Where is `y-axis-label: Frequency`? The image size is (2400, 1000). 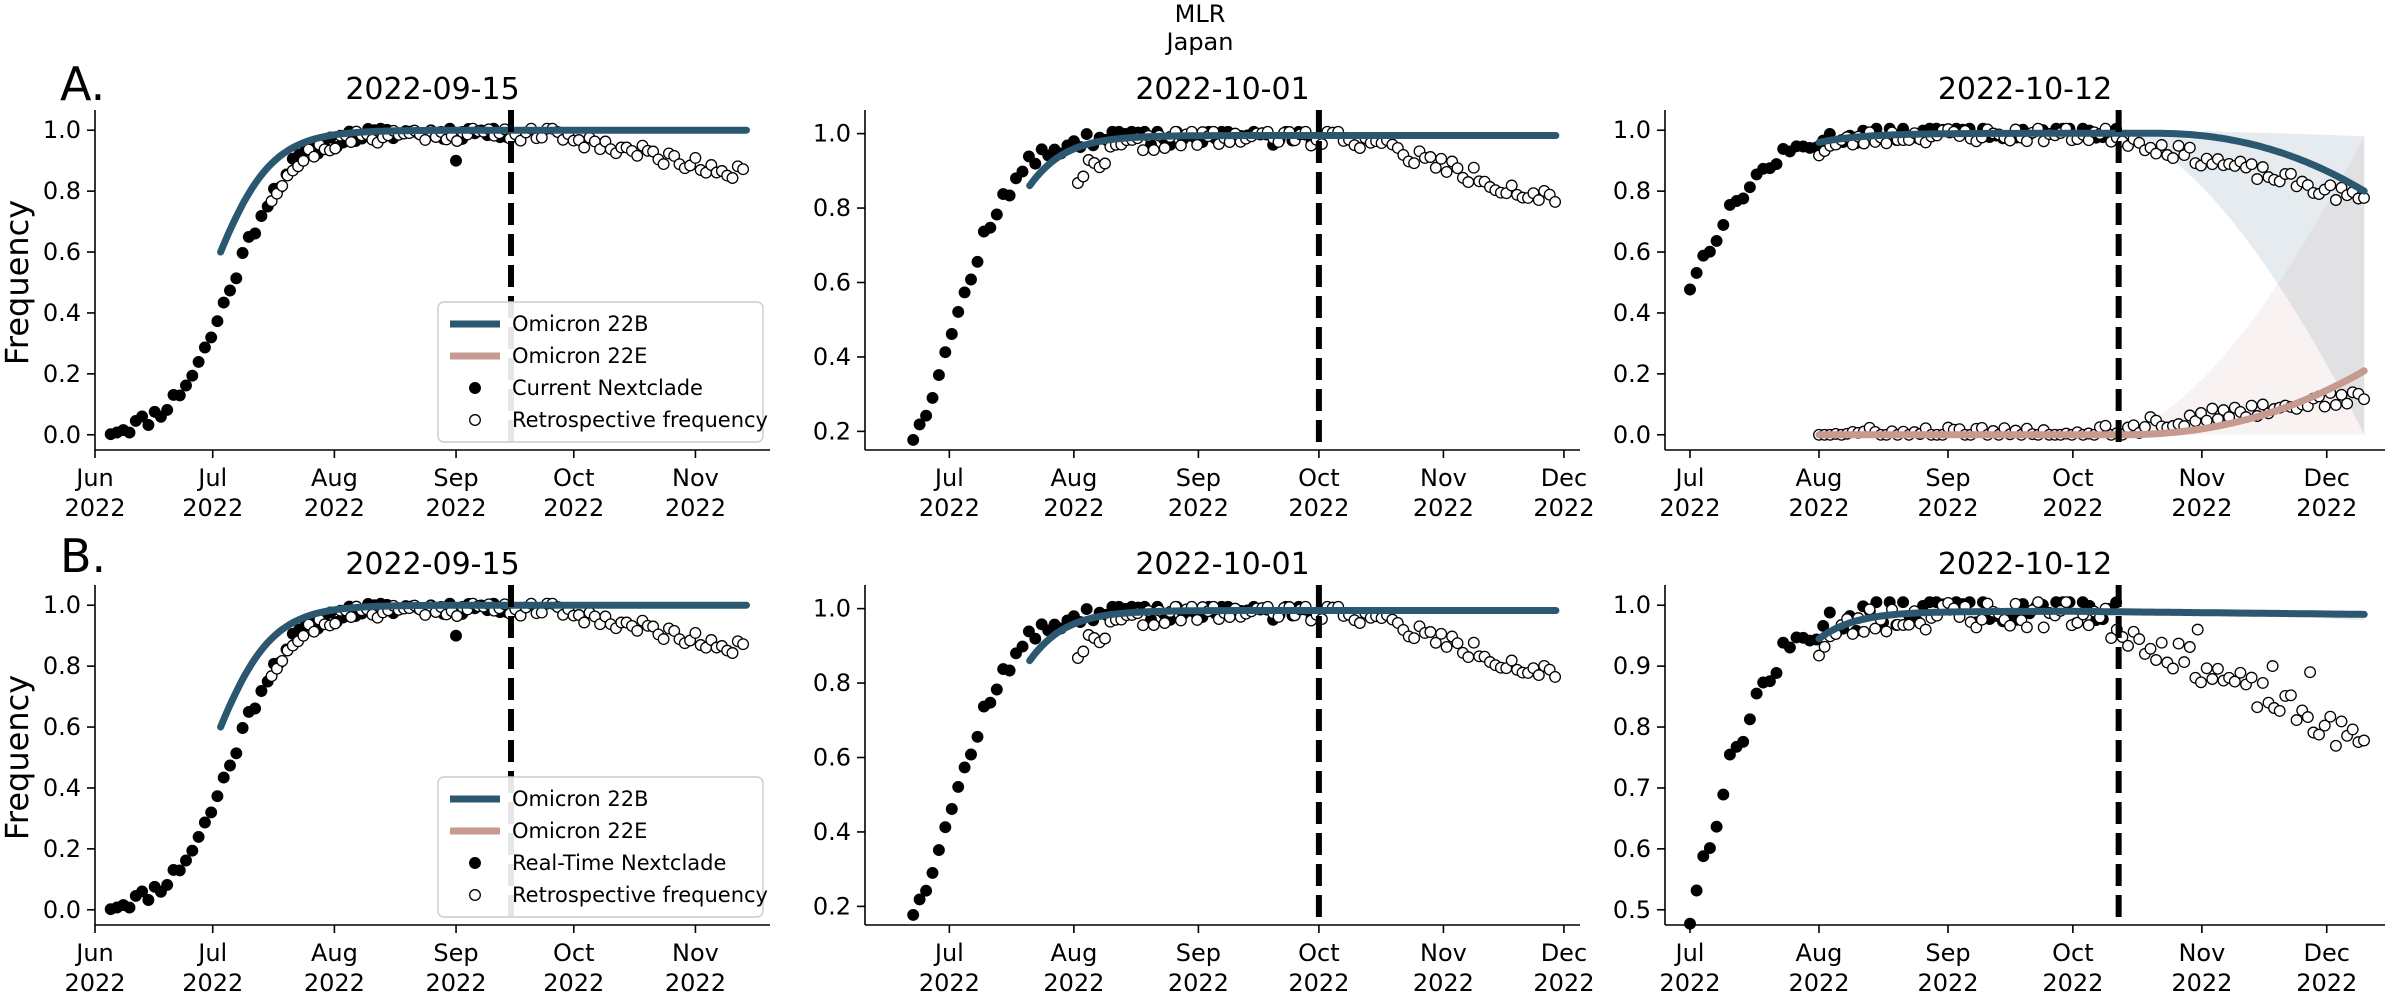 y-axis-label: Frequency is located at coordinates (18, 282).